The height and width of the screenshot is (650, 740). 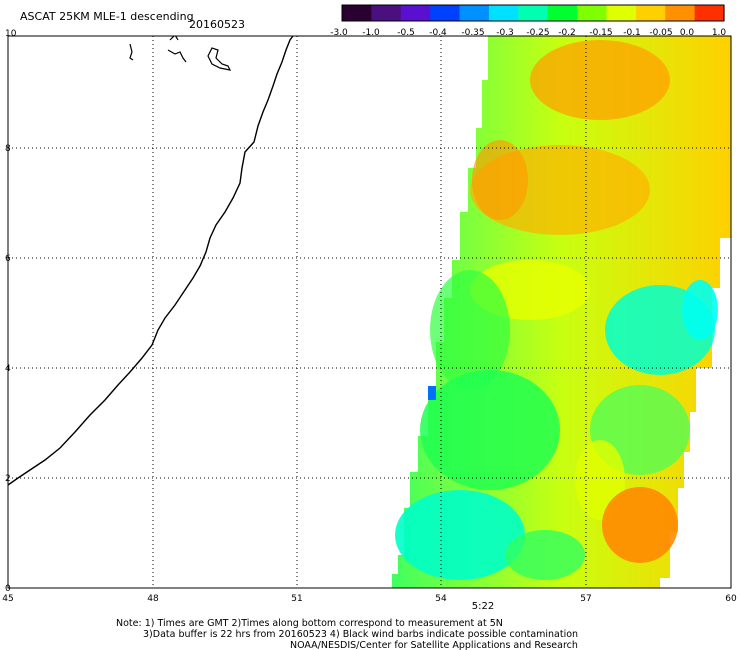 What do you see at coordinates (719, 33) in the screenshot?
I see `color-bar-tick-label: 1.0` at bounding box center [719, 33].